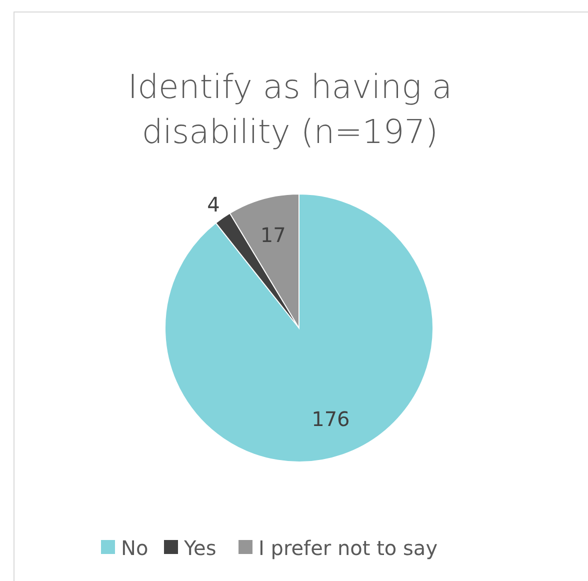 This screenshot has width=588, height=581. Describe the element at coordinates (213, 204) in the screenshot. I see `data-label: 4` at that location.